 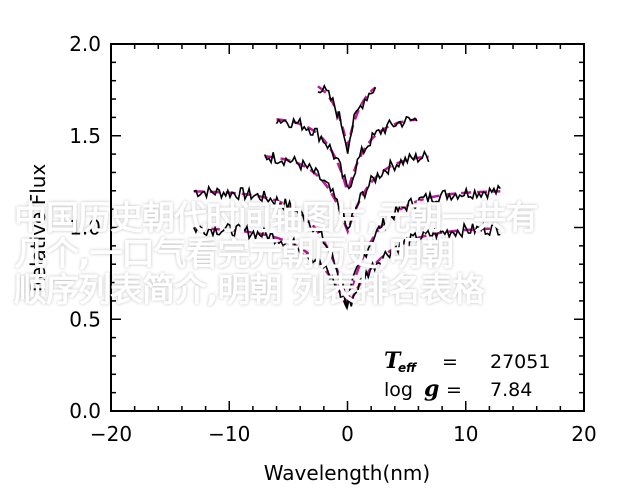 What do you see at coordinates (467, 375) in the screenshot?
I see `legend: T eff = 27051 log g = 7.84` at bounding box center [467, 375].